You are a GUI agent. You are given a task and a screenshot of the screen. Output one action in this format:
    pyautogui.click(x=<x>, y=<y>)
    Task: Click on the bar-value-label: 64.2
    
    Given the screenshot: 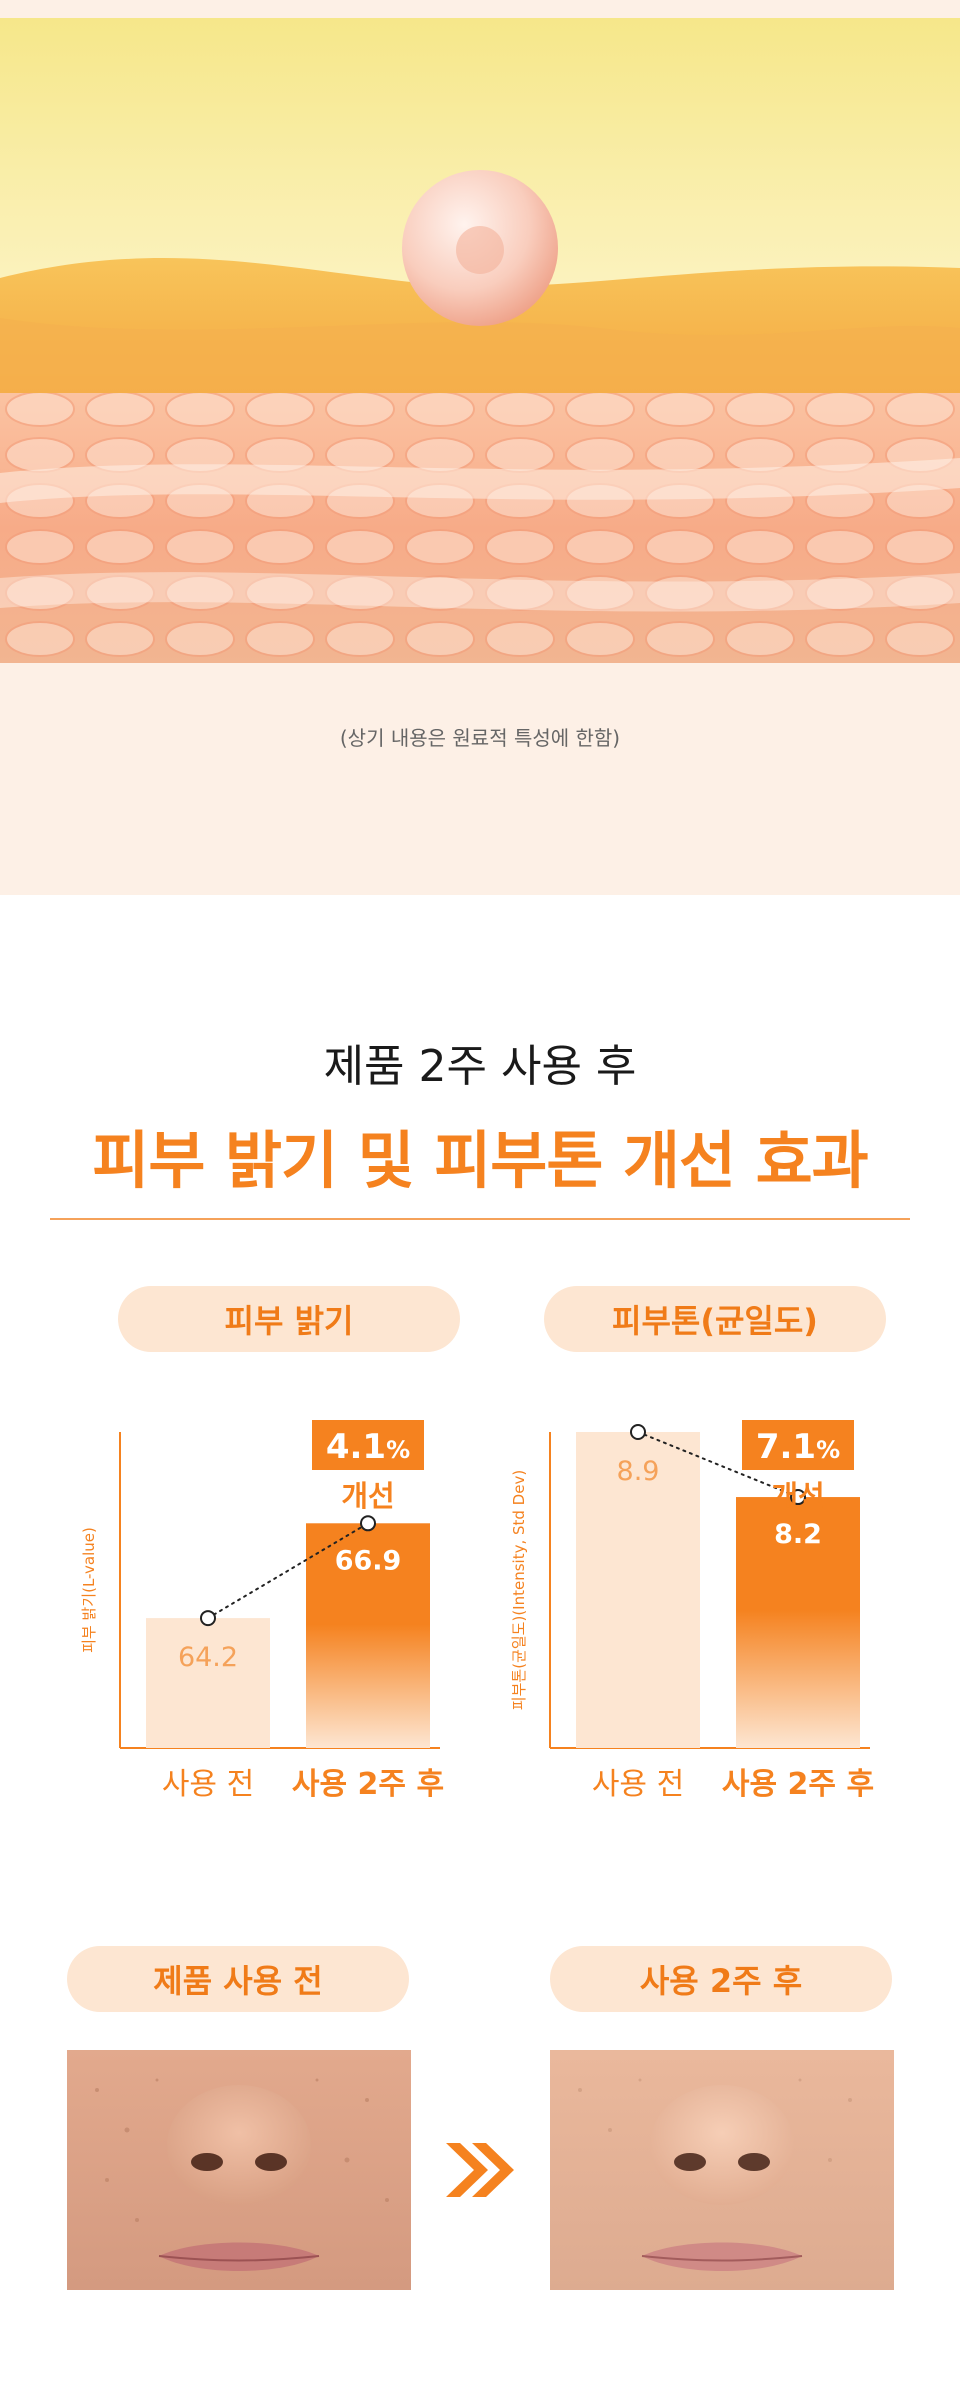 What is the action you would take?
    pyautogui.click(x=208, y=1657)
    